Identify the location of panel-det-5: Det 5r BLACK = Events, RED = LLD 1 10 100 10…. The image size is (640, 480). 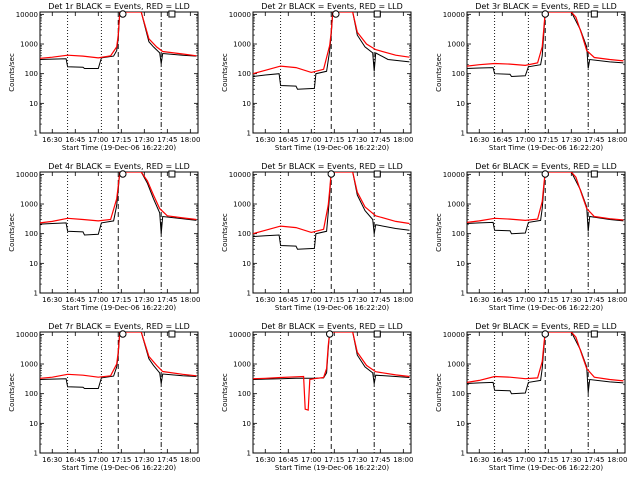
(317, 237).